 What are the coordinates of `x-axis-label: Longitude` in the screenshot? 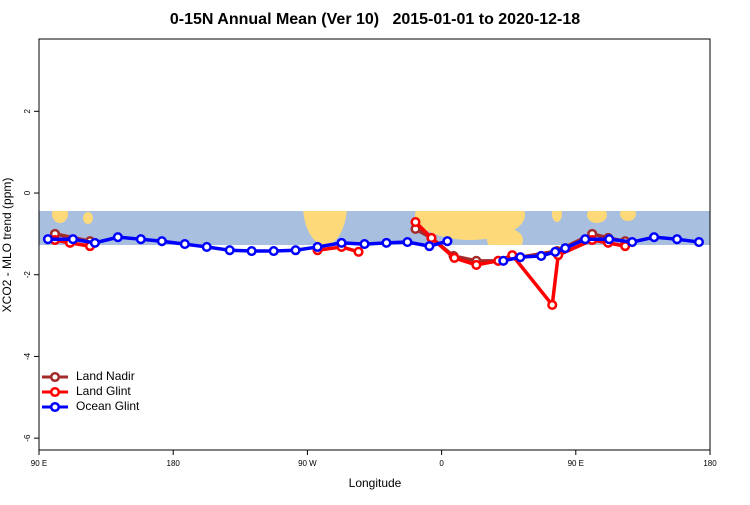 It's located at (375, 483).